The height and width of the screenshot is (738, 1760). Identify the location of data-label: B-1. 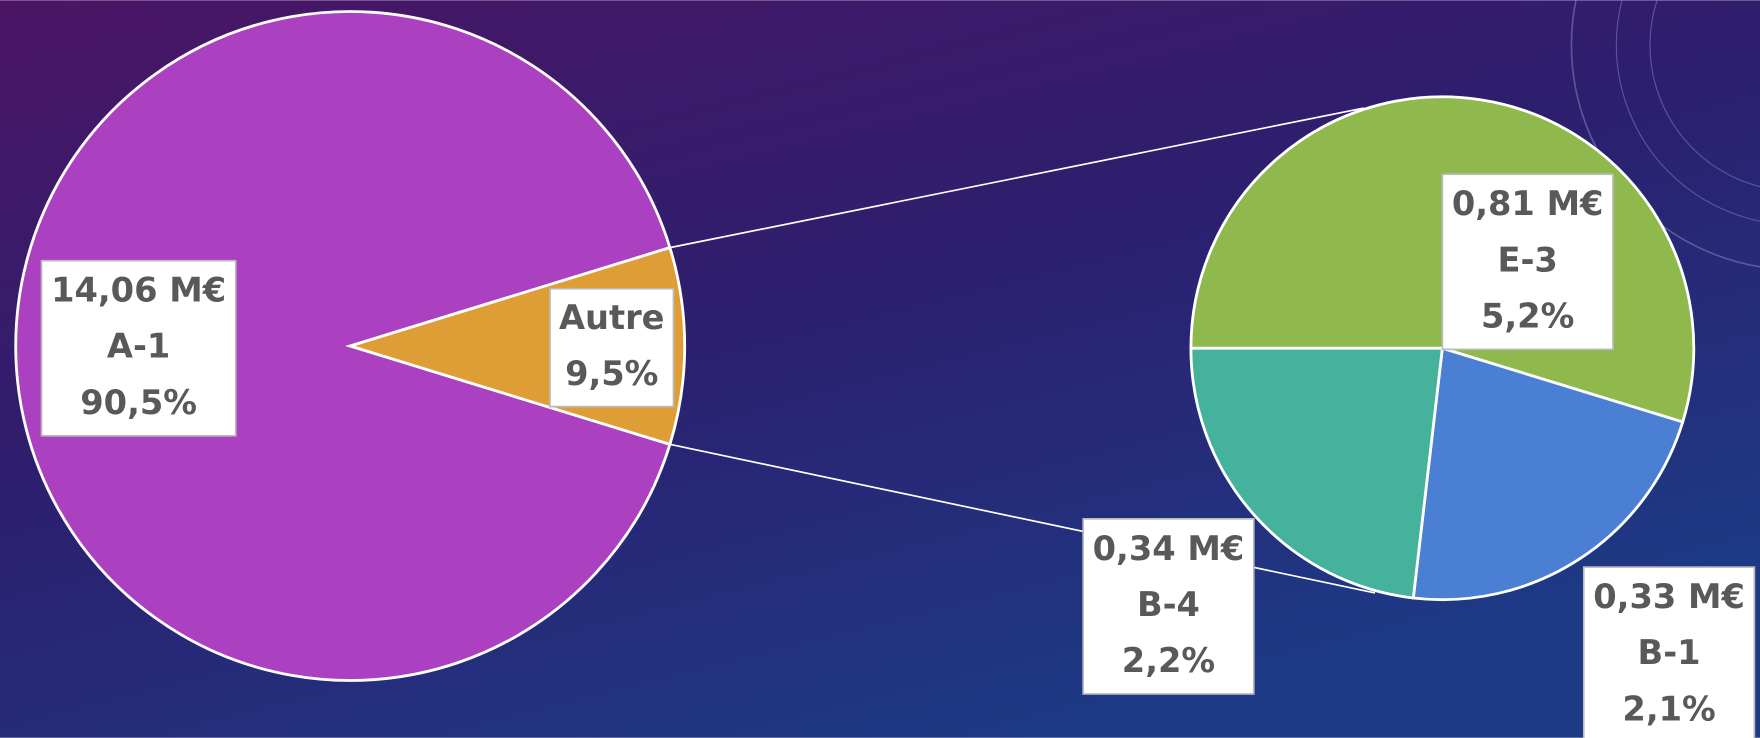
(1669, 652).